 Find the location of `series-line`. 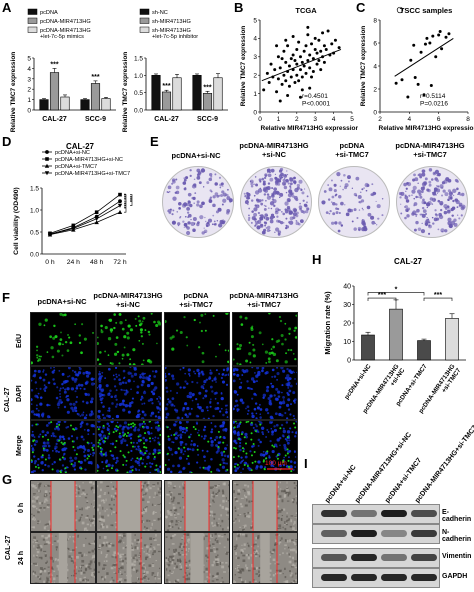

series-line is located at coordinates (85, 214).